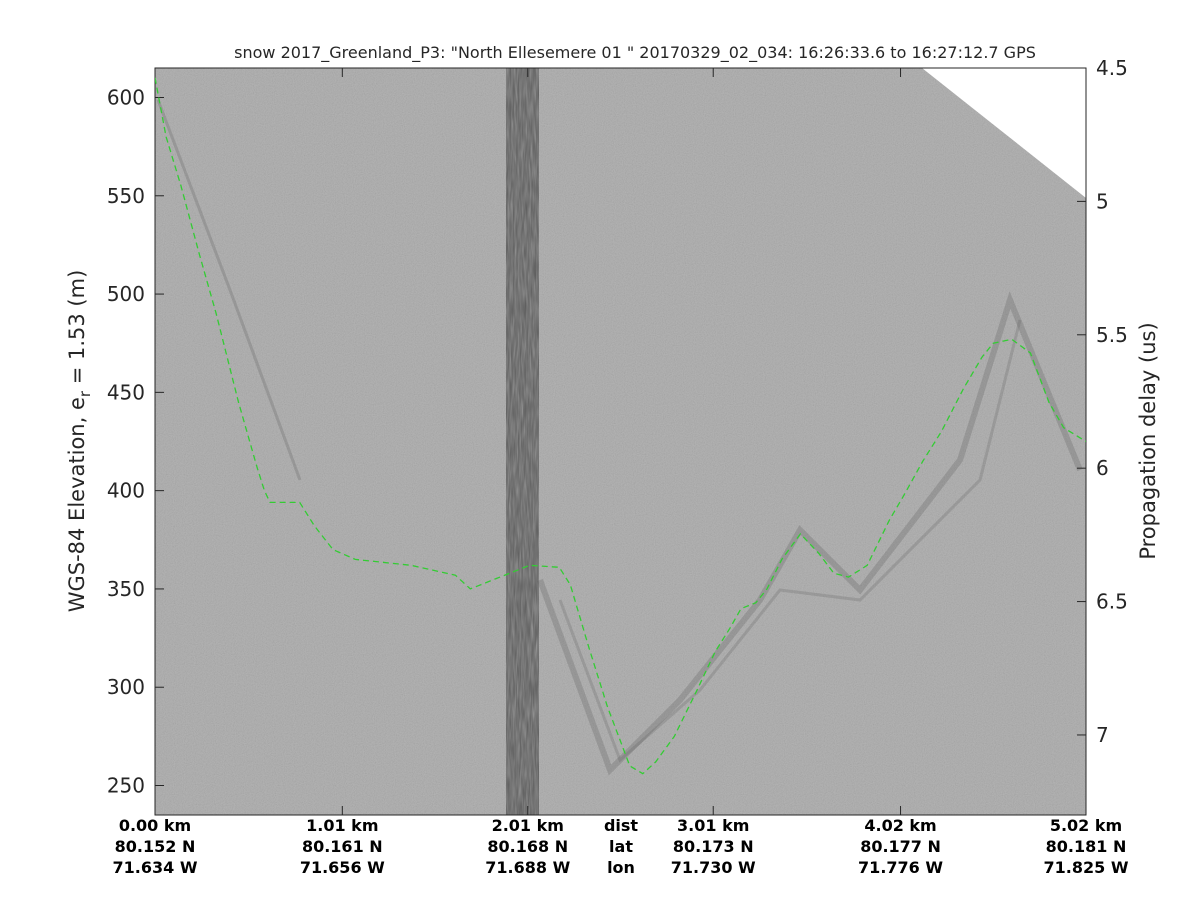 This screenshot has height=900, width=1200. I want to click on x-tick-label-lon: 71.634 W, so click(155, 867).